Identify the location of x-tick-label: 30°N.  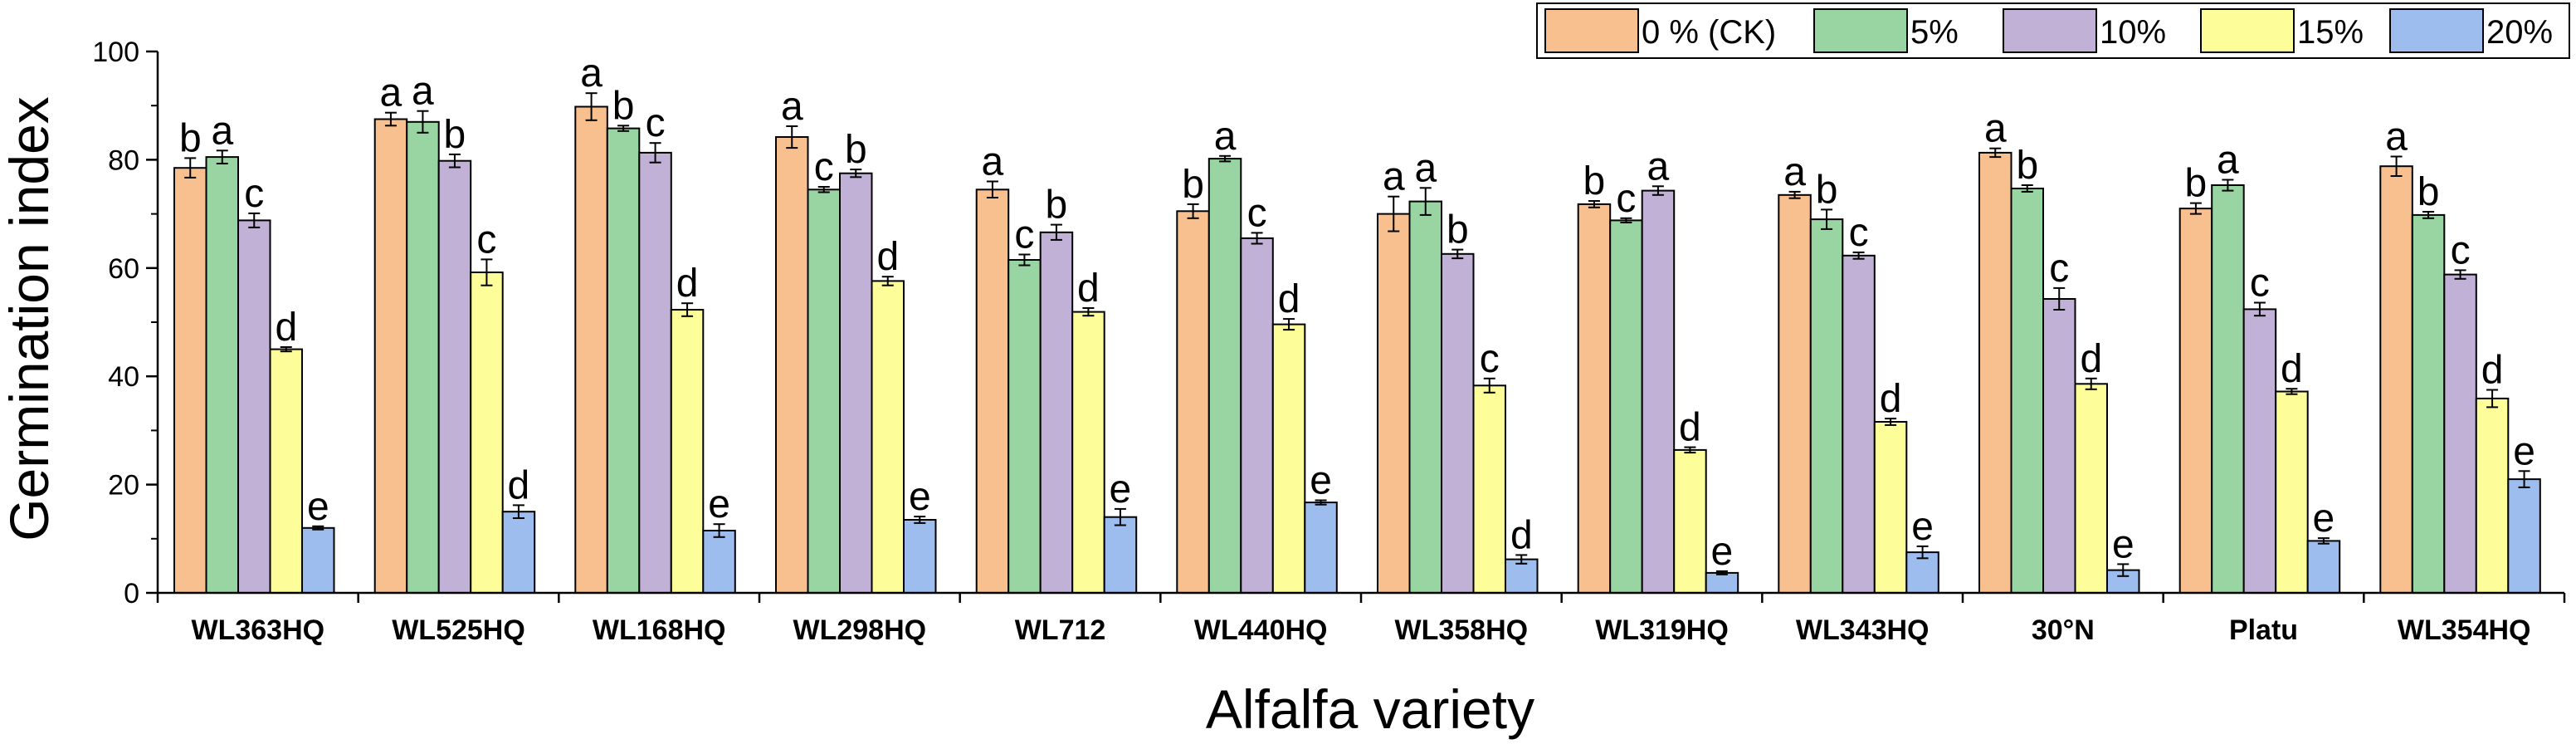
(2063, 630).